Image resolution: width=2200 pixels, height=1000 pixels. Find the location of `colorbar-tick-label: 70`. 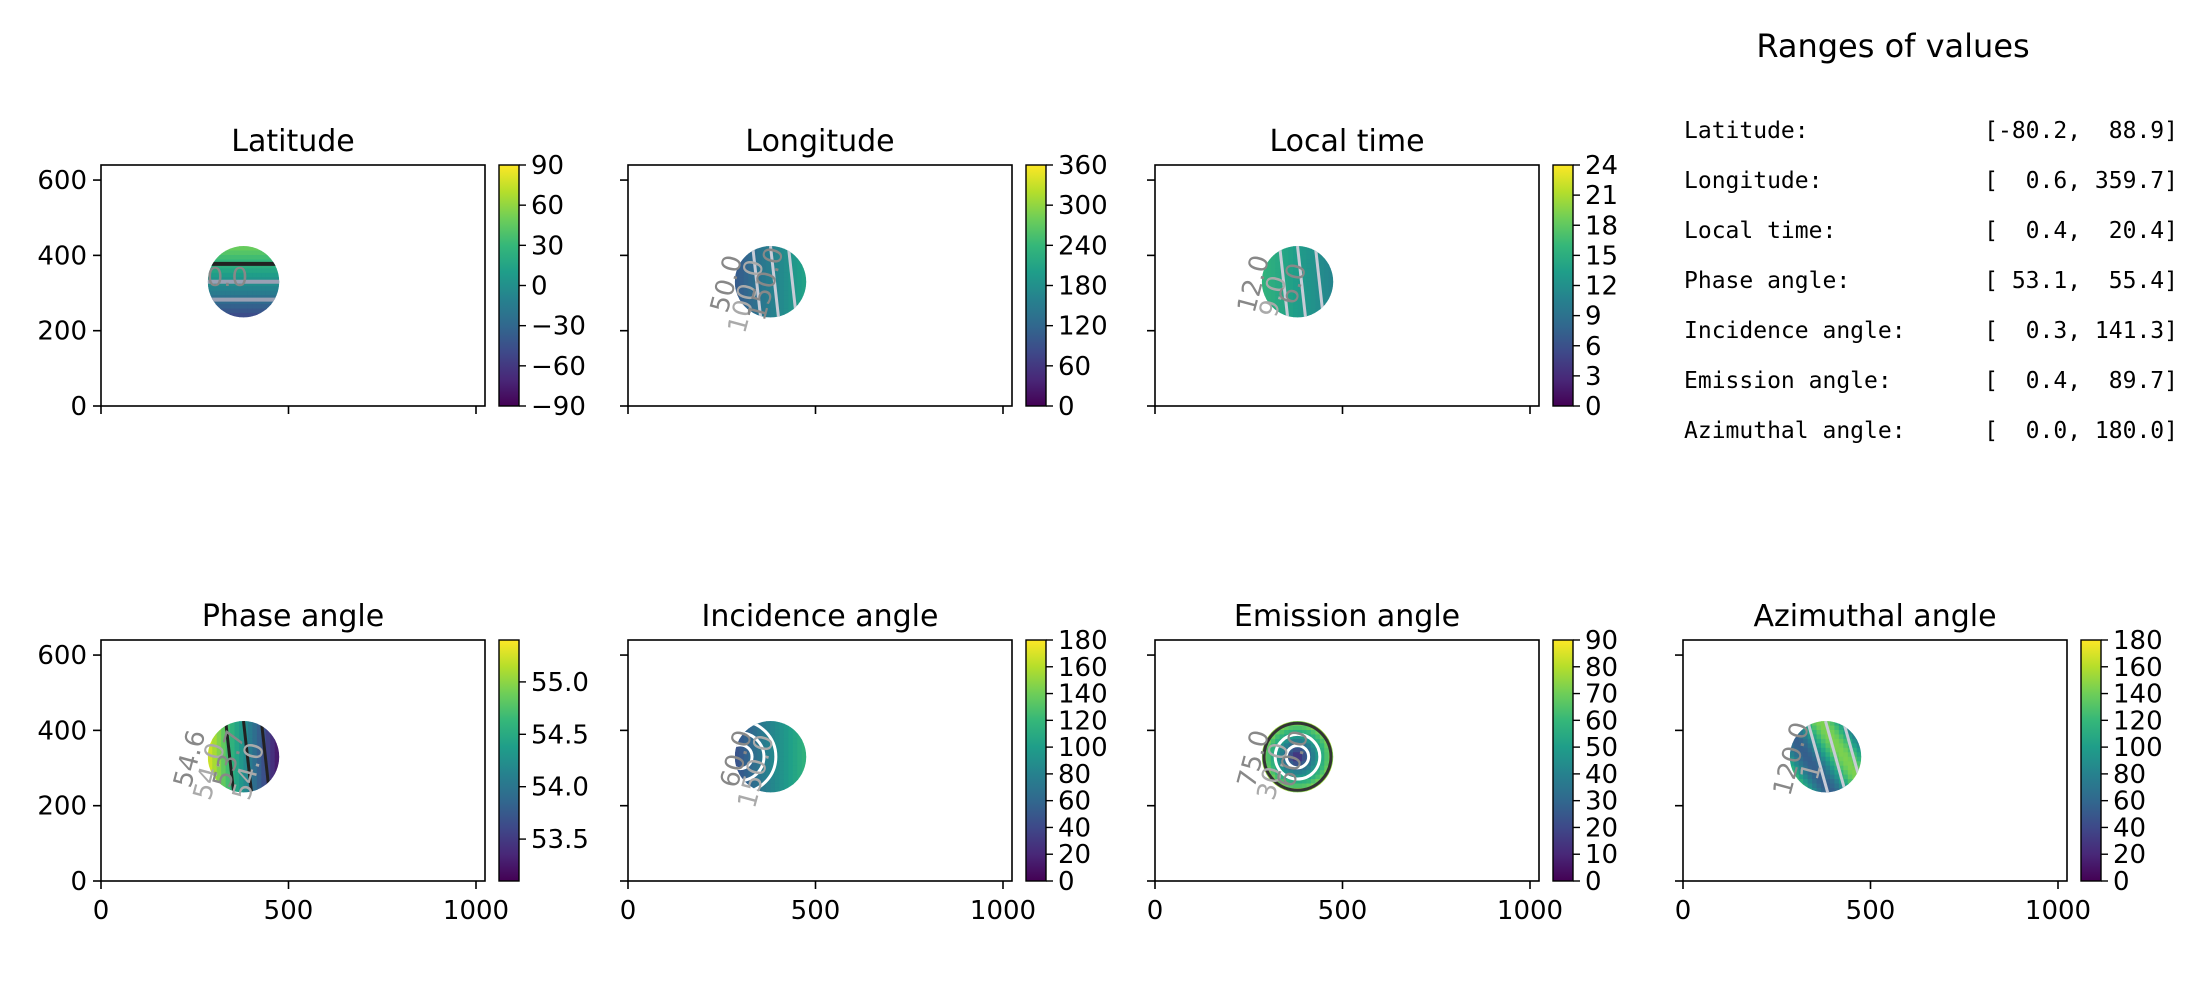

colorbar-tick-label: 70 is located at coordinates (1601, 695).